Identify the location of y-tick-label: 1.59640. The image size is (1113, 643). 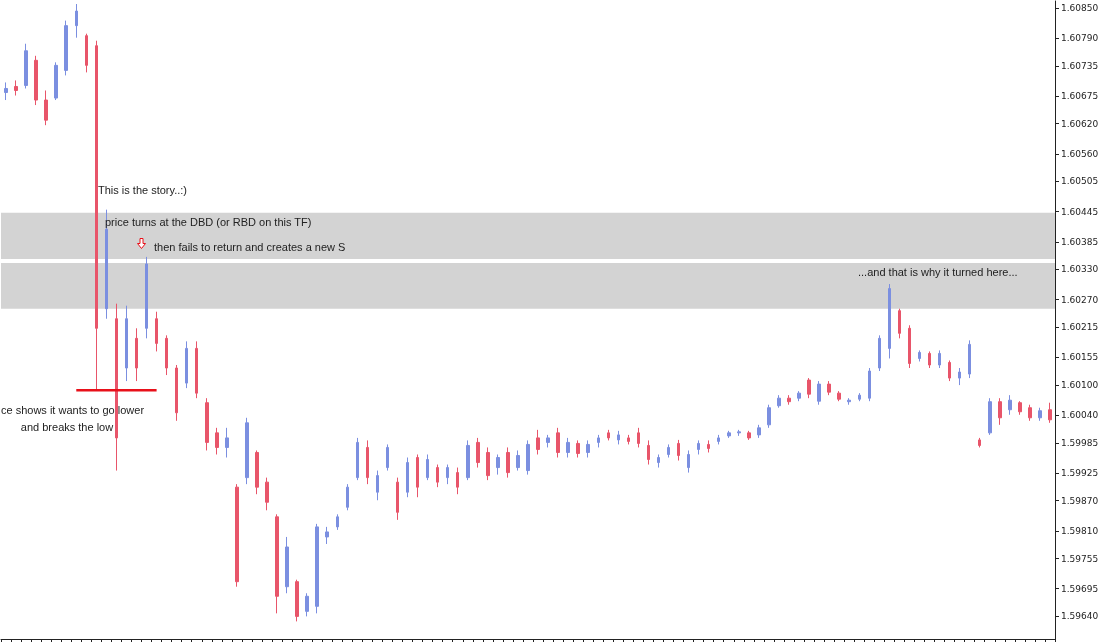
(1080, 616).